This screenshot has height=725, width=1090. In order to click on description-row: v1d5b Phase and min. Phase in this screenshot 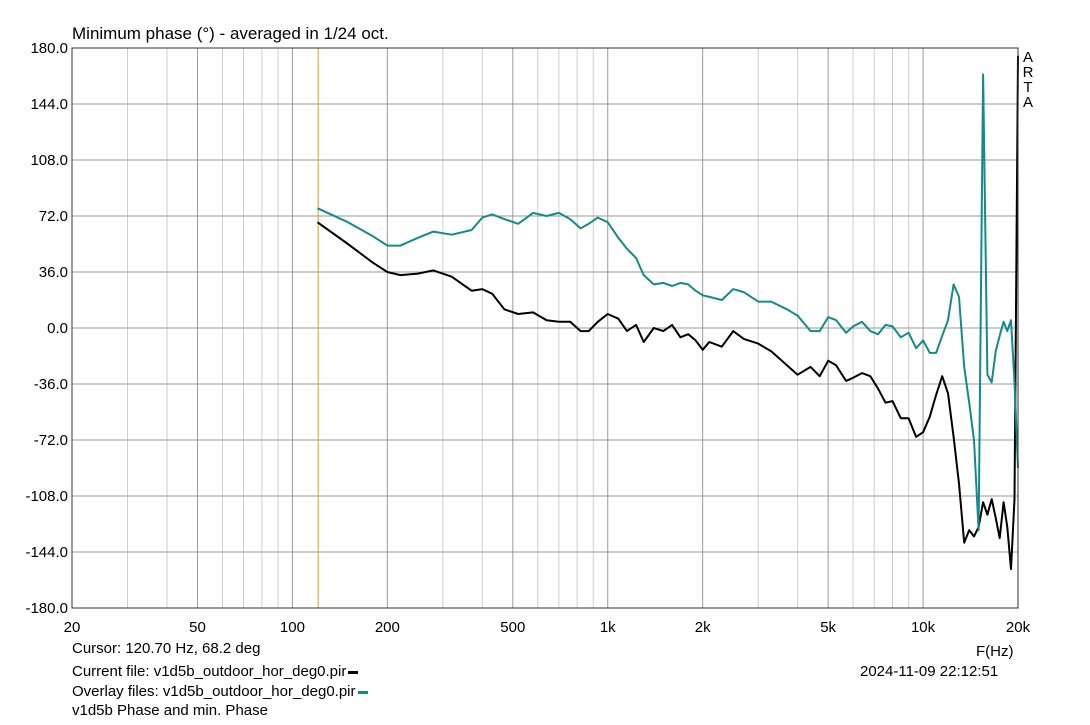, I will do `click(170, 711)`.